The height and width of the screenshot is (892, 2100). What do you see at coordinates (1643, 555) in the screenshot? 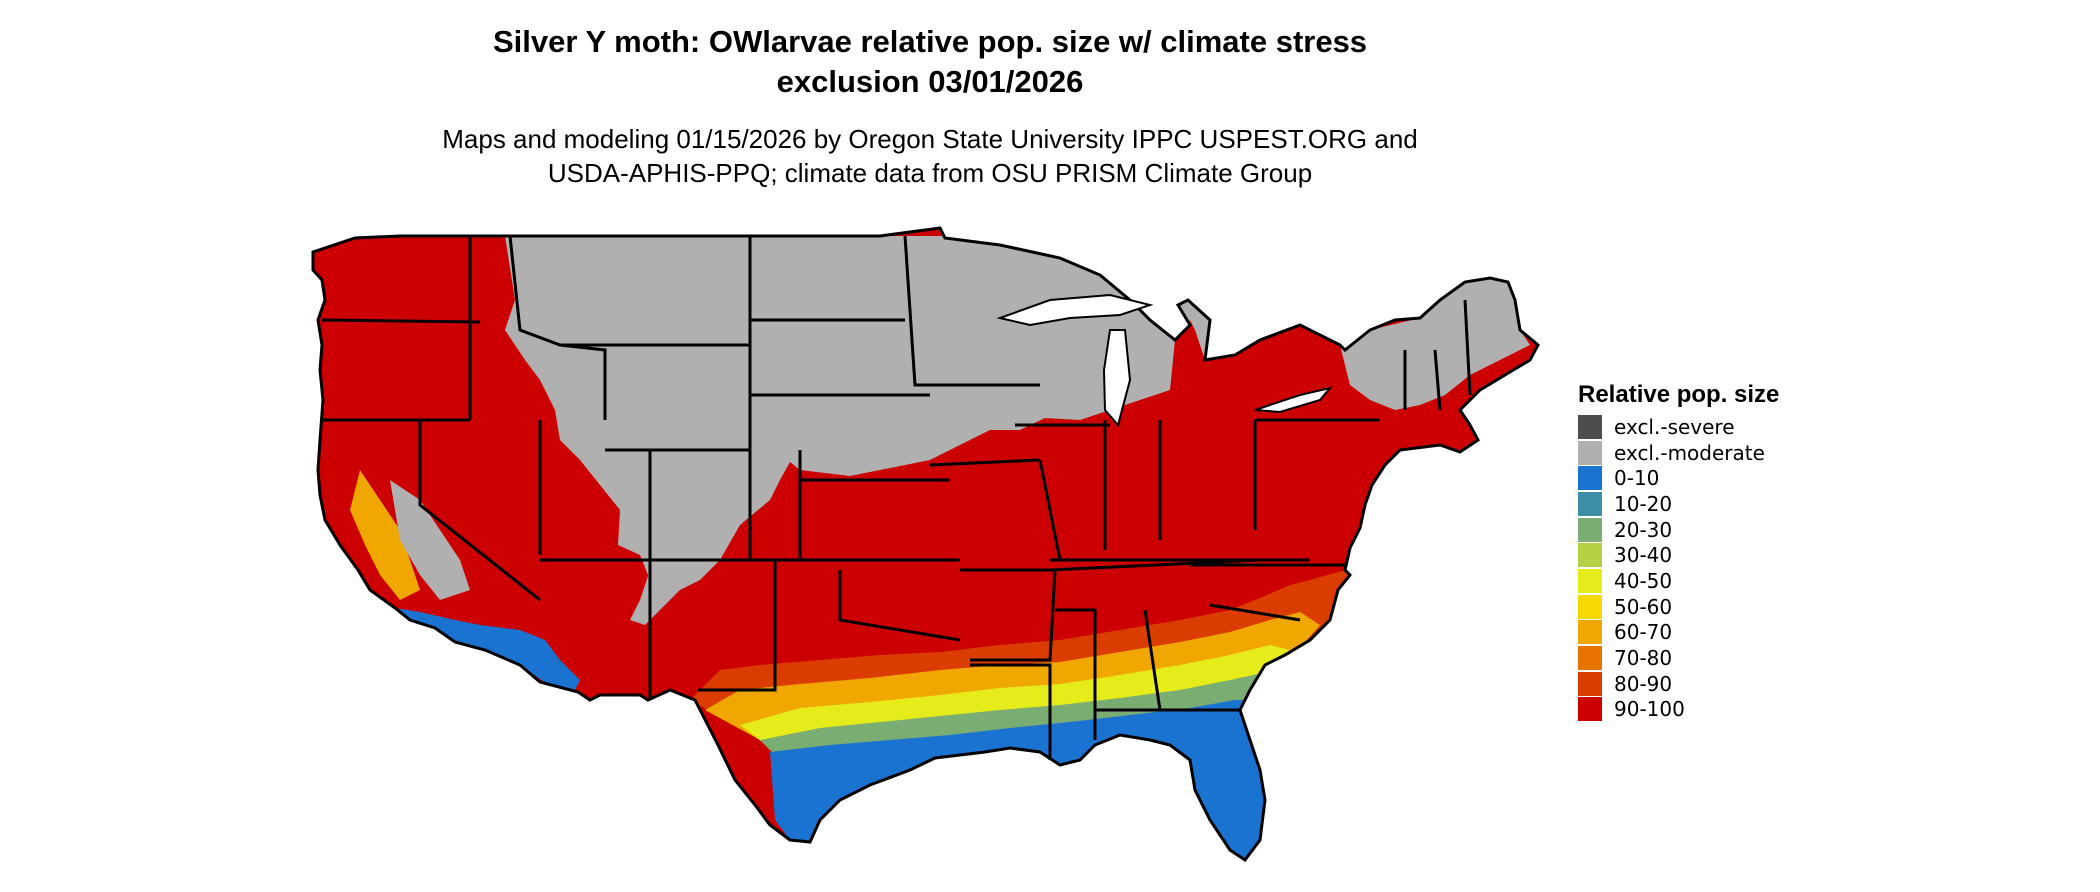
I see `legend-label: 30-40` at bounding box center [1643, 555].